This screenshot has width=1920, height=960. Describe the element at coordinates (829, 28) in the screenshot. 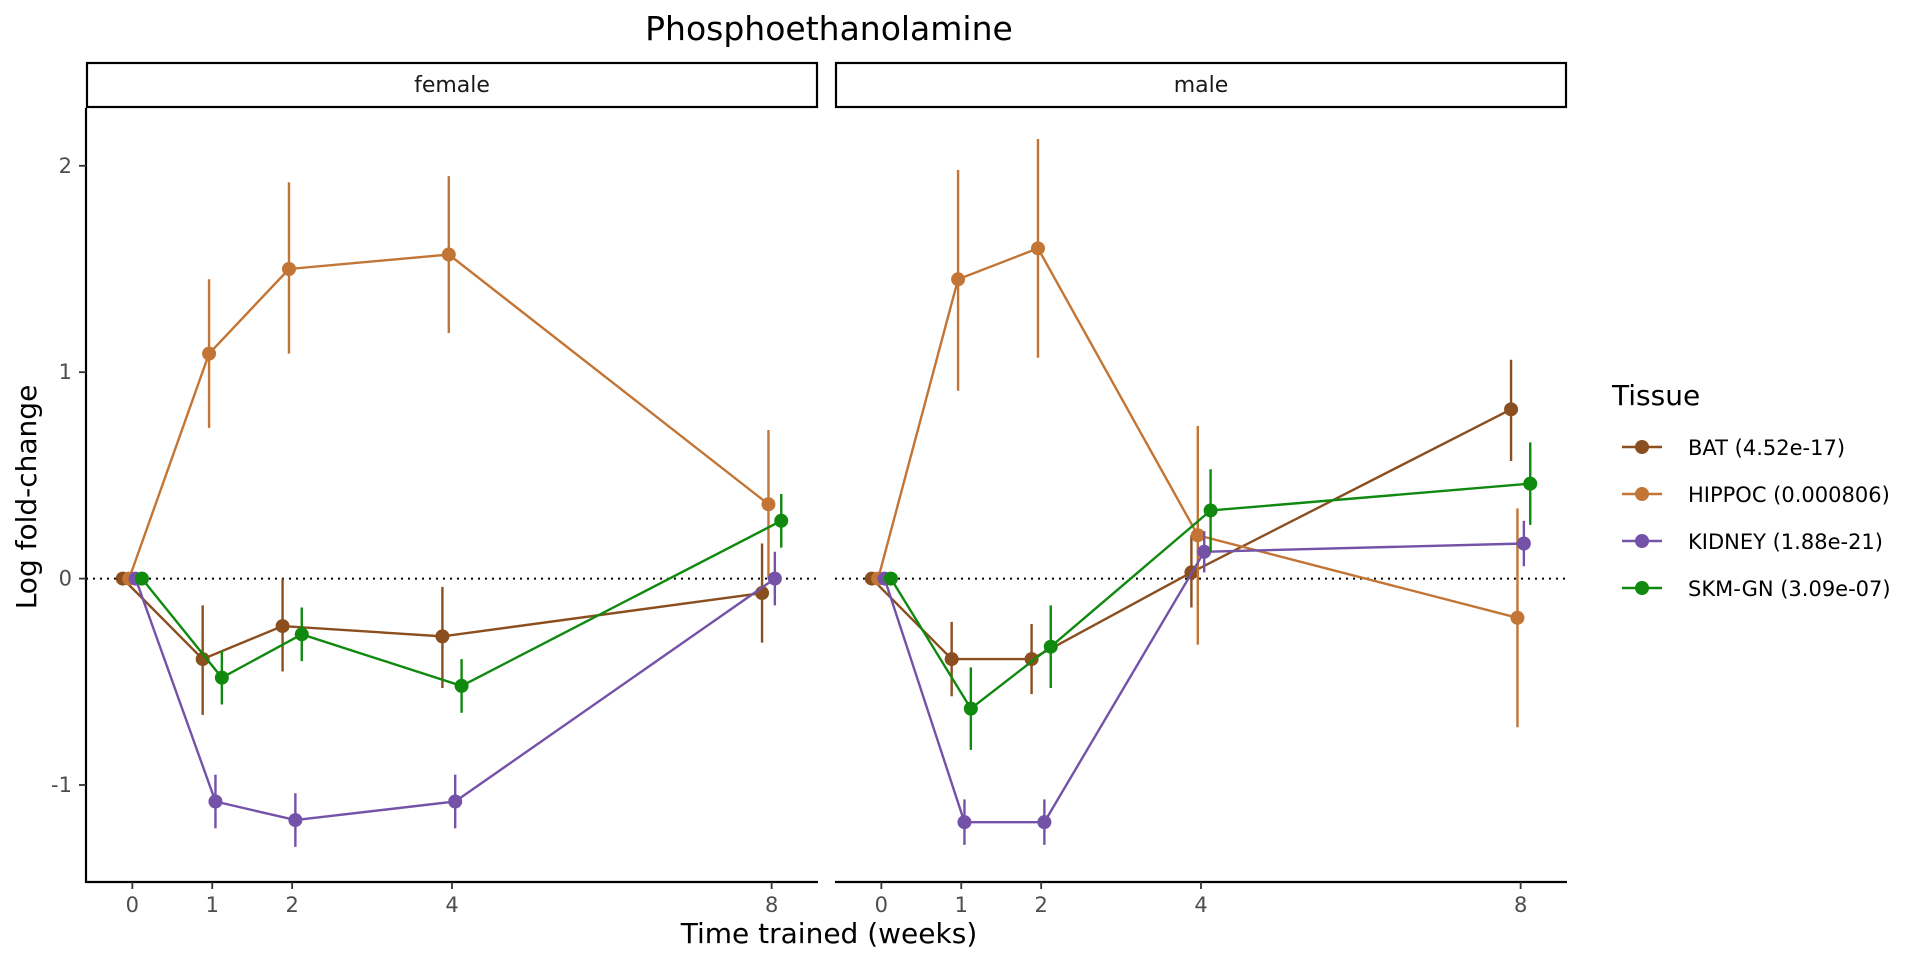

I see `chart-title: Phosphoethanolamine` at that location.